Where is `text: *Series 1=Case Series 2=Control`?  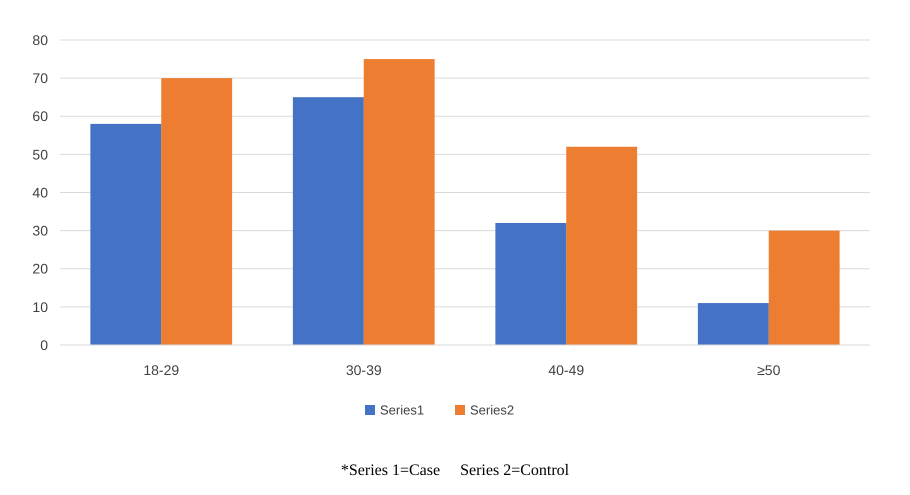
text: *Series 1=Case Series 2=Control is located at coordinates (455, 470).